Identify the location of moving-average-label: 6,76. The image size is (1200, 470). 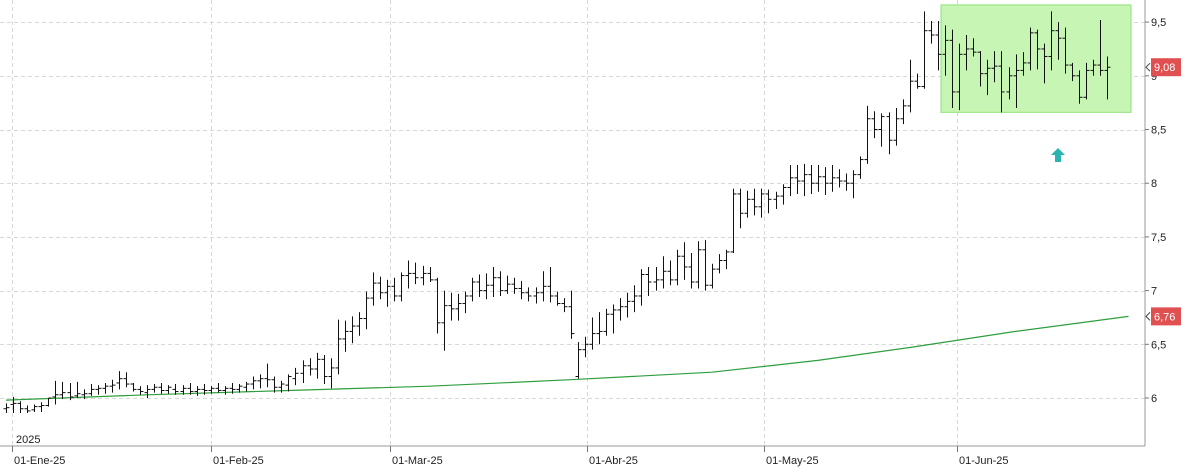
(1164, 317).